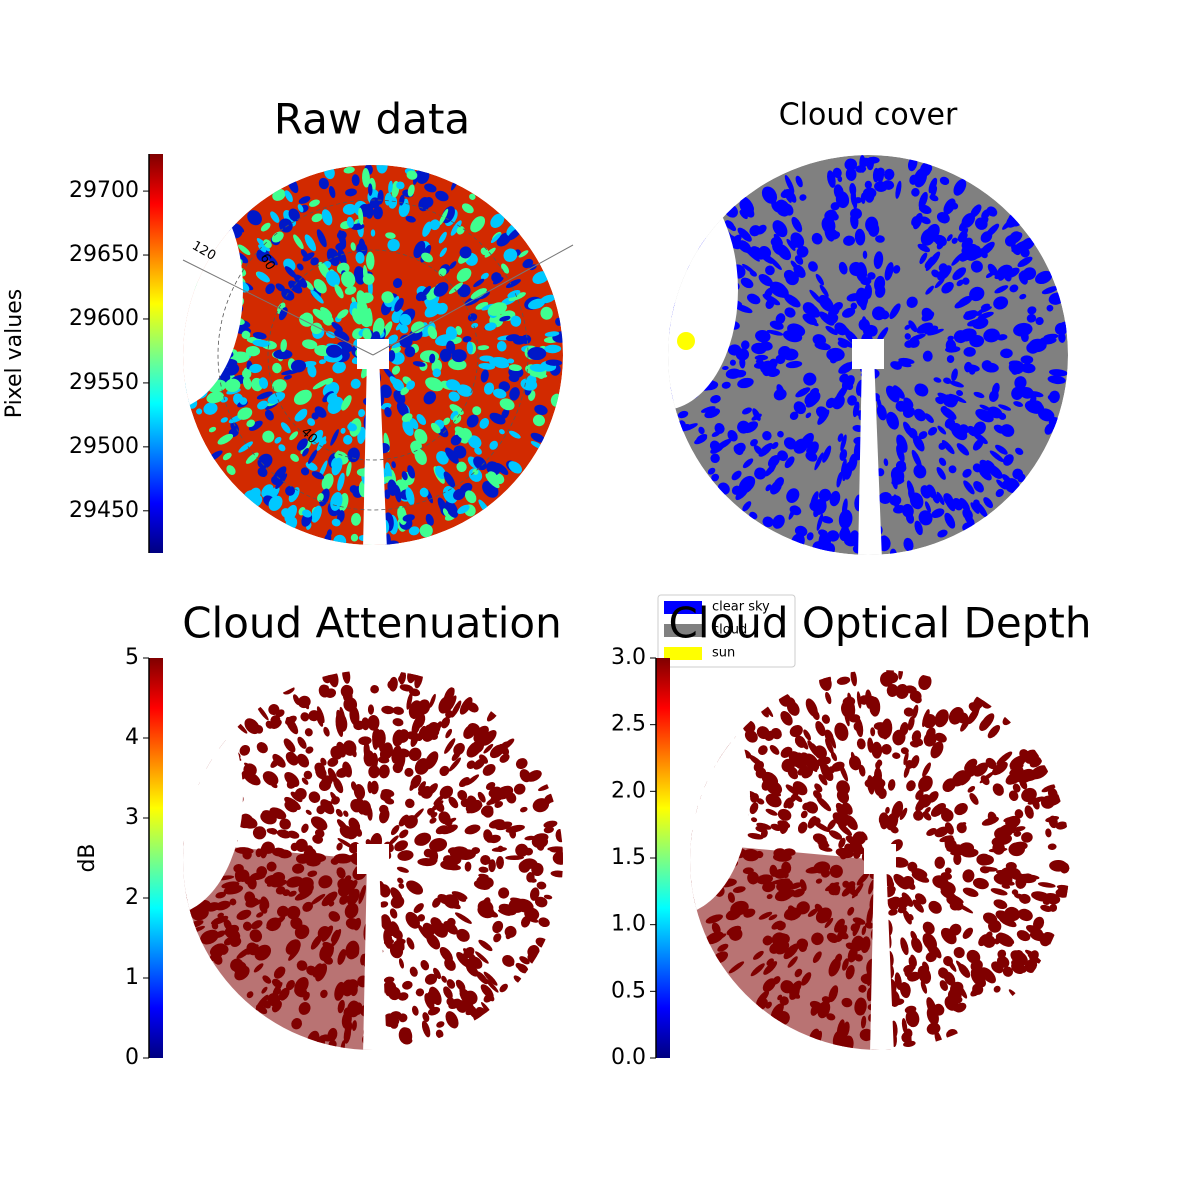 The image size is (1200, 1200). Describe the element at coordinates (87, 857) in the screenshot. I see `colorbar-label: dB` at that location.